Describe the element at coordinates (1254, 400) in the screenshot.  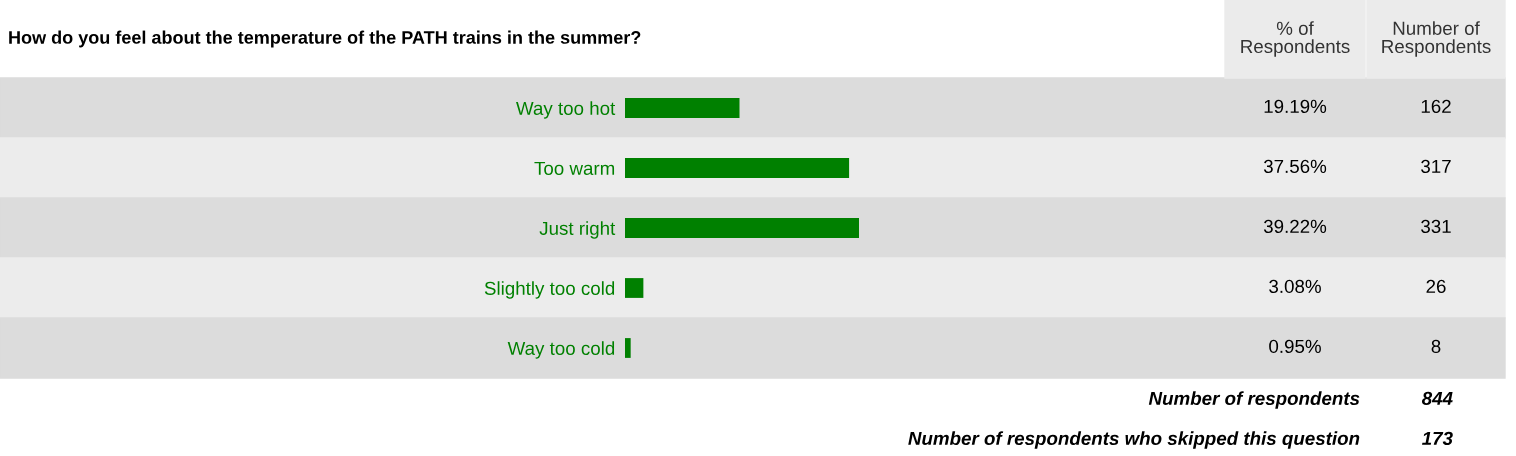
I see `text: Number of respondents` at that location.